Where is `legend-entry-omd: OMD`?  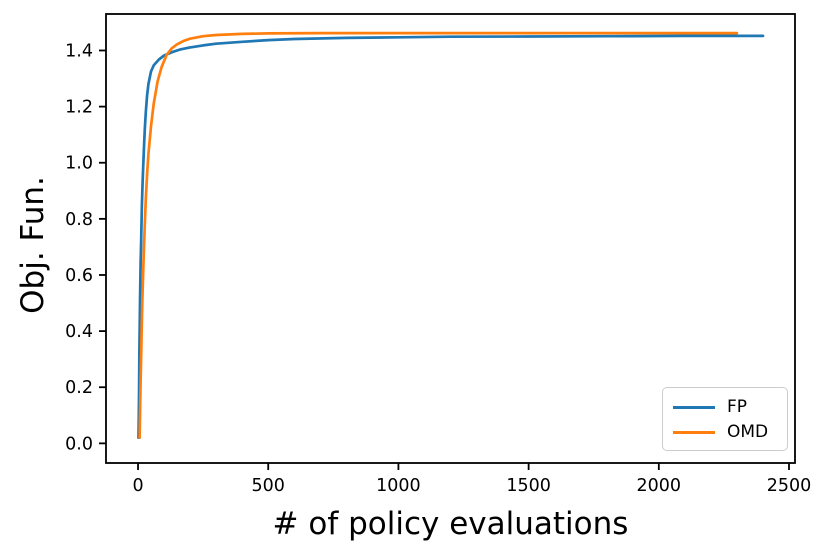 legend-entry-omd: OMD is located at coordinates (725, 432).